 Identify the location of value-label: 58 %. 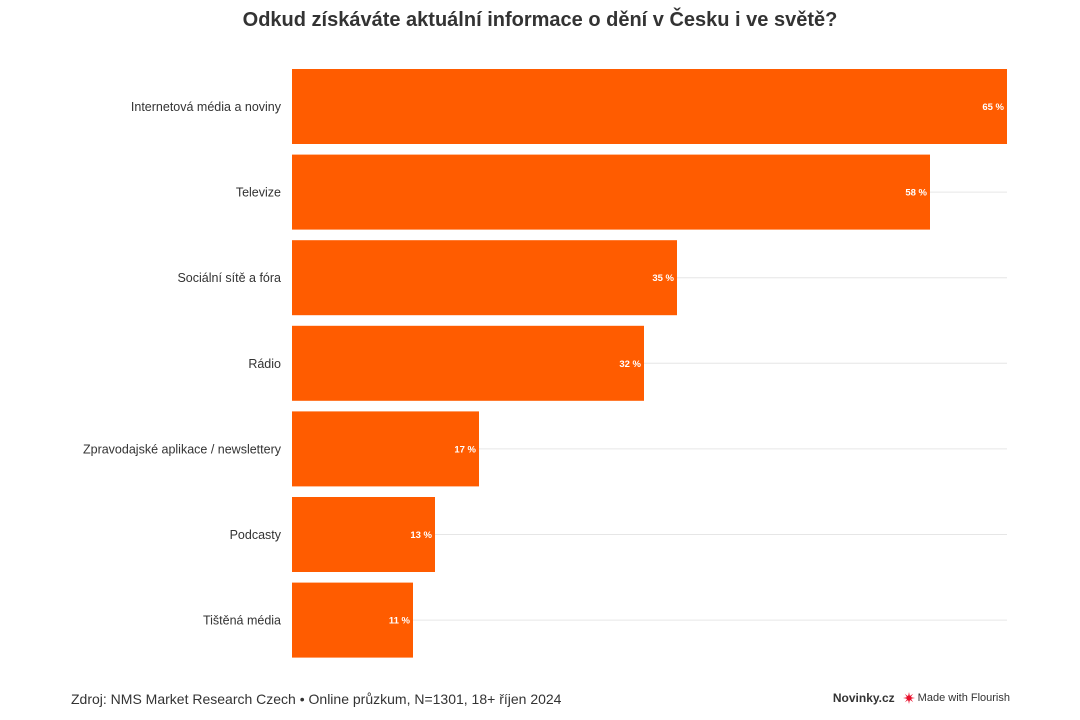
(916, 193).